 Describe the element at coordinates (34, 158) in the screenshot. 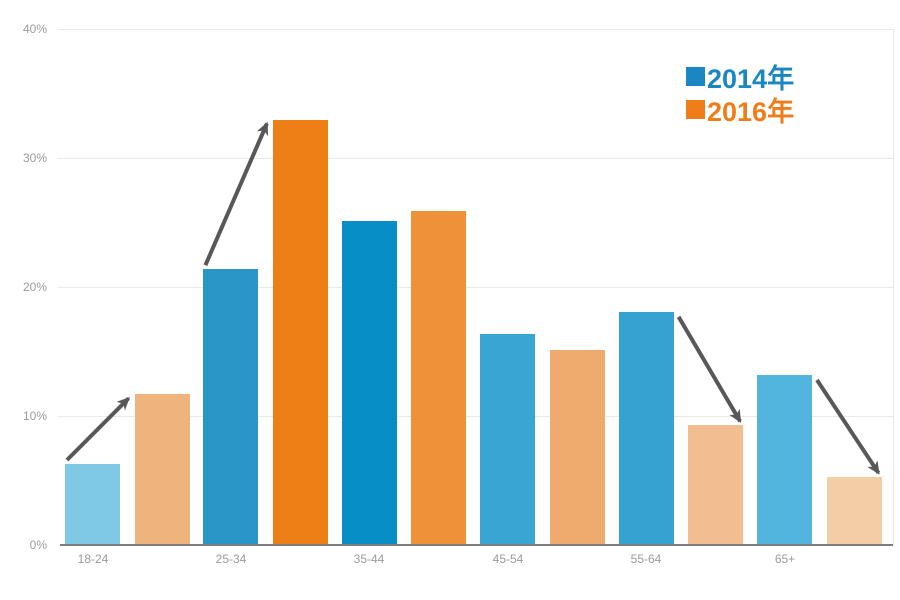

I see `y-axis-tick-label: 30%` at that location.